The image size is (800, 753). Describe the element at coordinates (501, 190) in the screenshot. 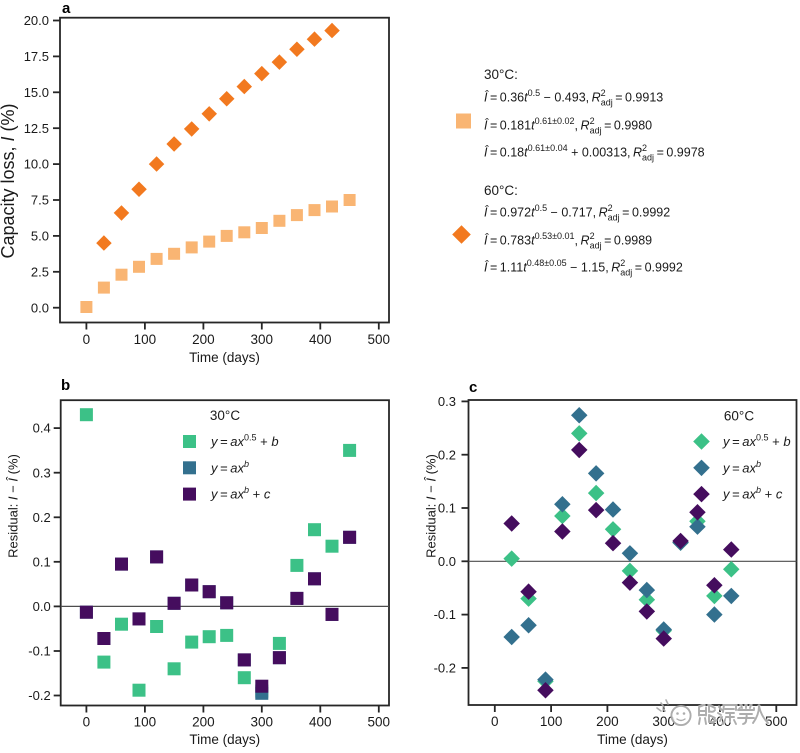

I see `svg-text: 60°C:` at that location.